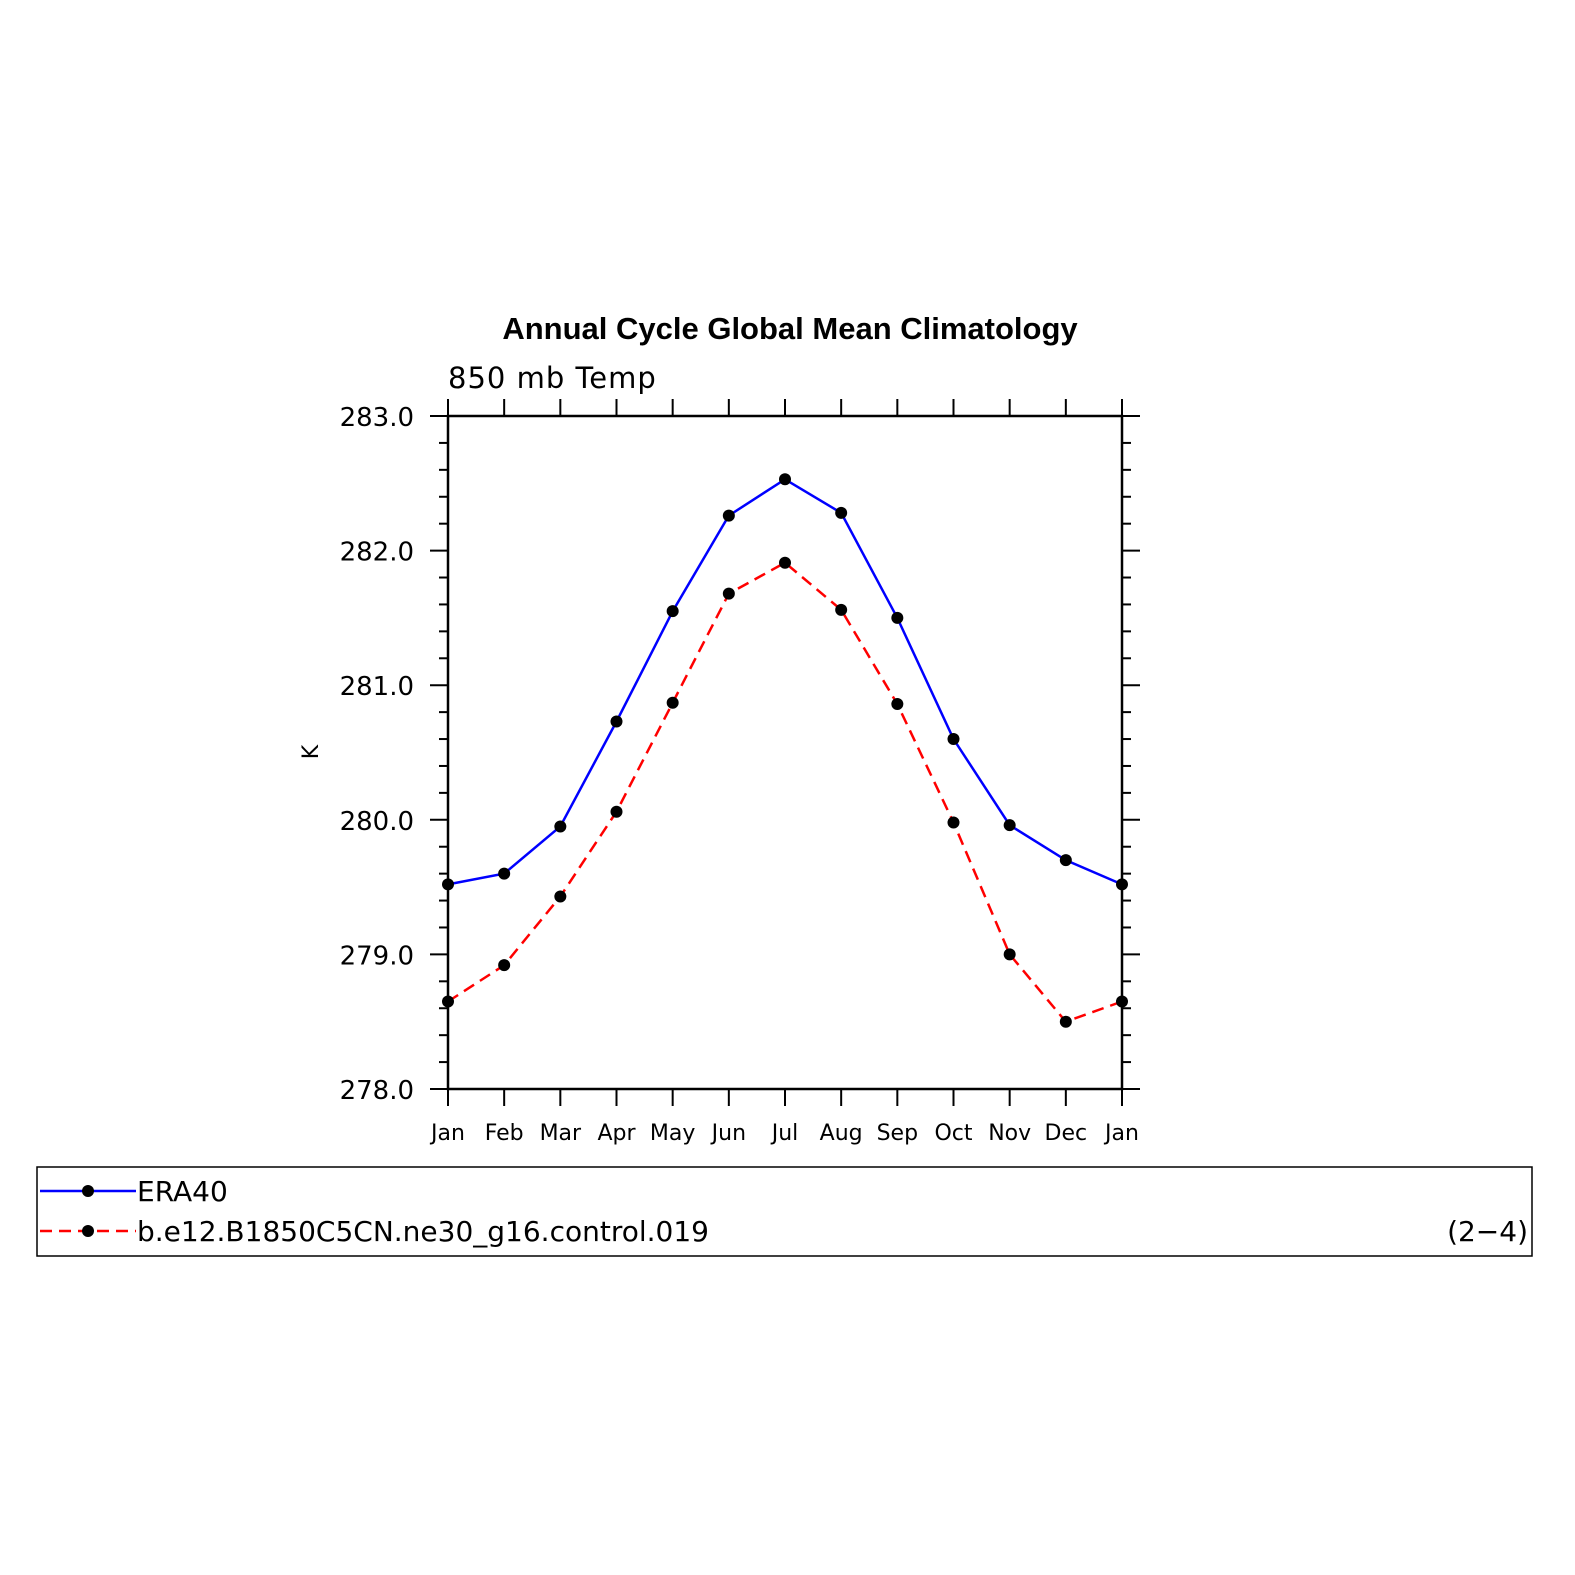 Image resolution: width=1575 pixels, height=1575 pixels. What do you see at coordinates (377, 418) in the screenshot?
I see `y-tick-label: 283.0` at bounding box center [377, 418].